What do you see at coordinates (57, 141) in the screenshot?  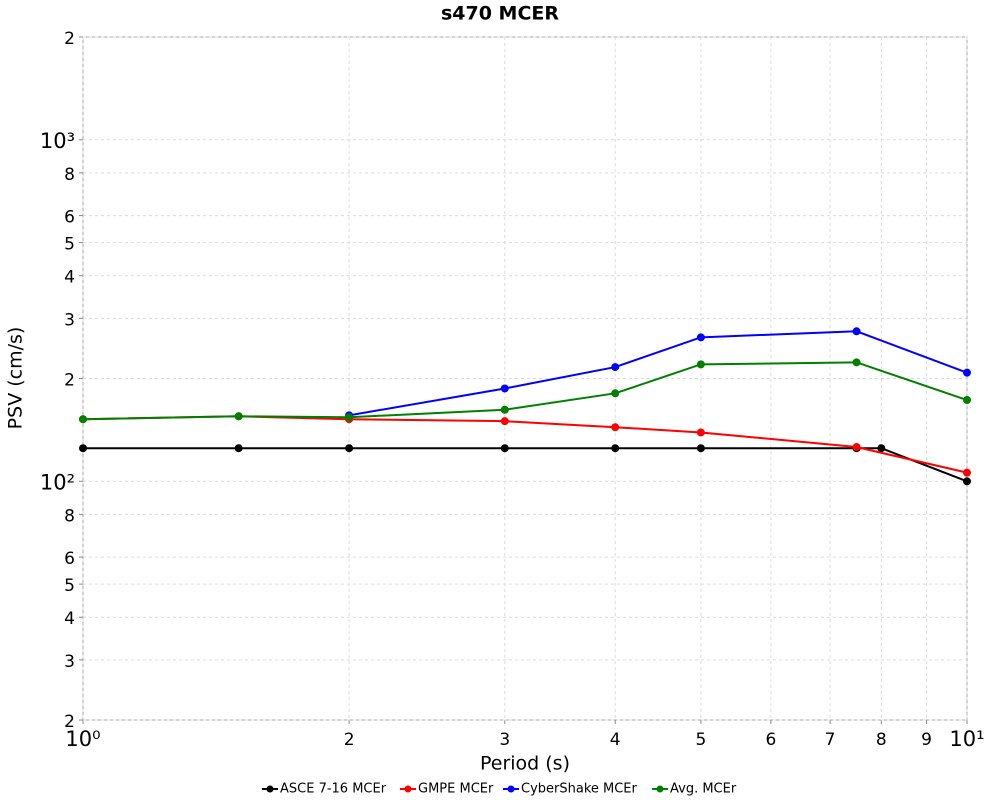 I see `y-tick-label: 10³` at bounding box center [57, 141].